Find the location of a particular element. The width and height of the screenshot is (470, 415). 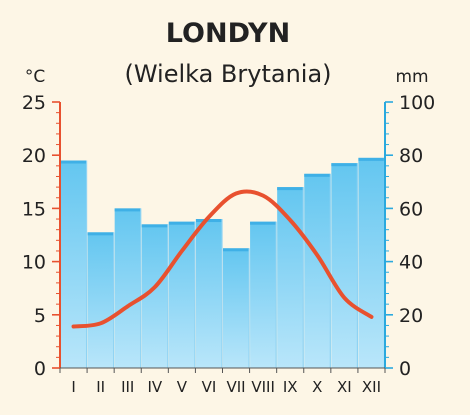

x-axis-tick-label: X is located at coordinates (317, 387).